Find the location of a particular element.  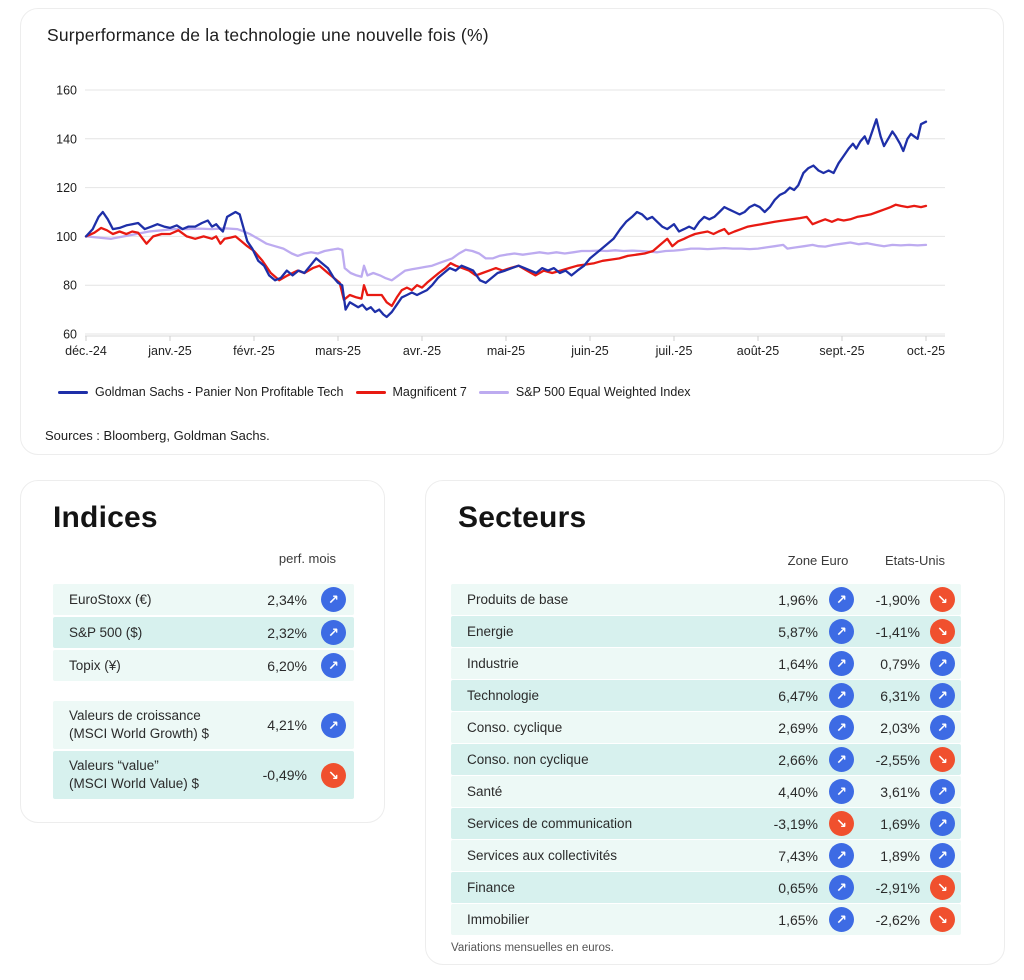

x-axis-label: oct.-25 is located at coordinates (926, 351).